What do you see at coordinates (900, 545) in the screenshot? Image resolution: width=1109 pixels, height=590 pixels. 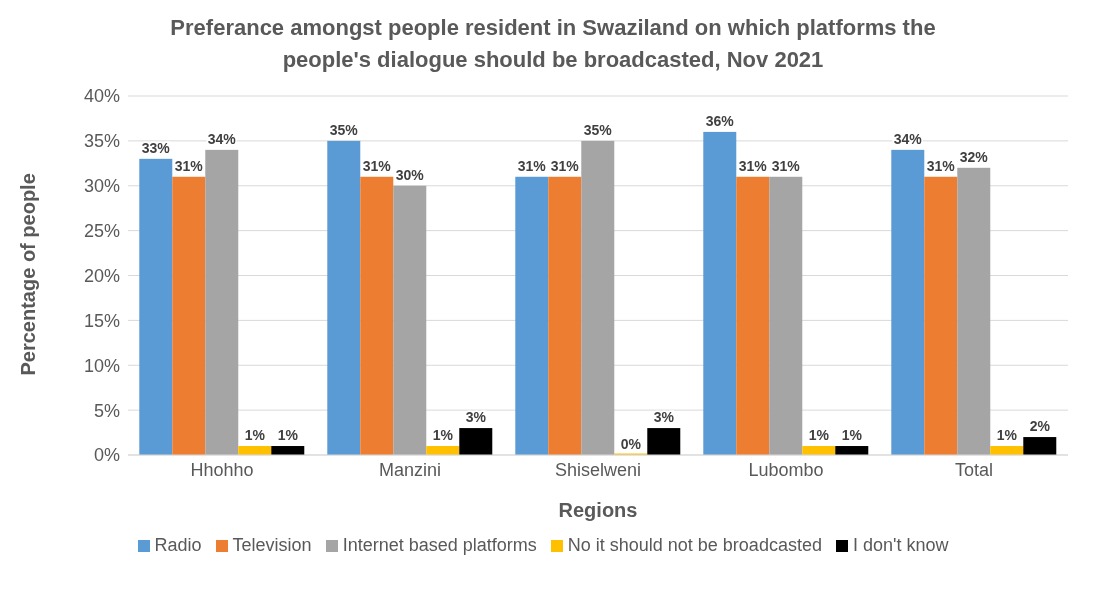 I see `legend-label: I don't know` at bounding box center [900, 545].